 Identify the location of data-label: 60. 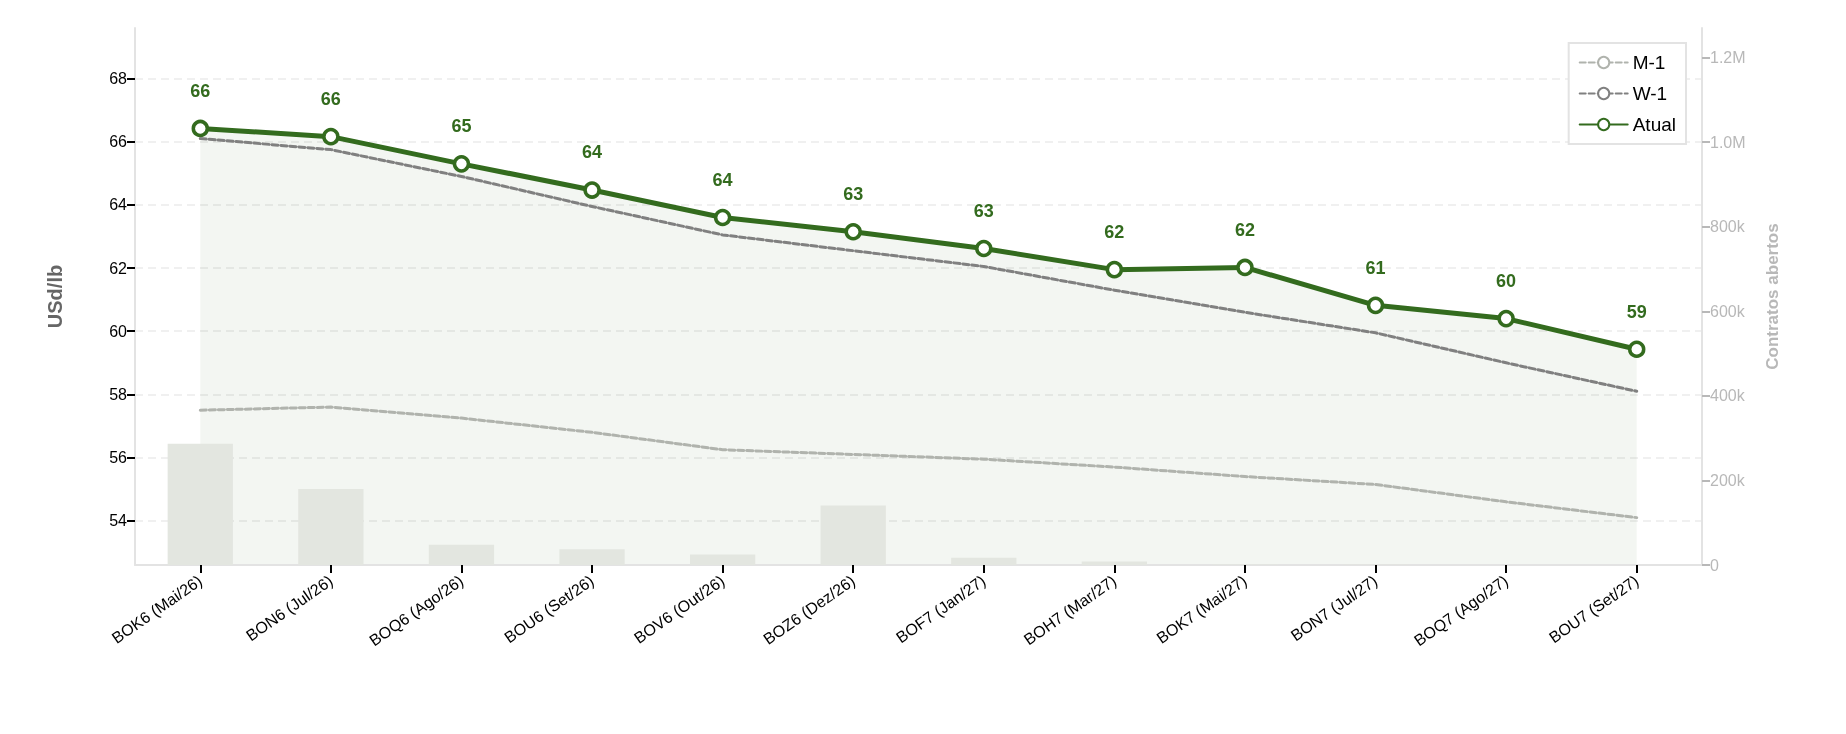
(1506, 280).